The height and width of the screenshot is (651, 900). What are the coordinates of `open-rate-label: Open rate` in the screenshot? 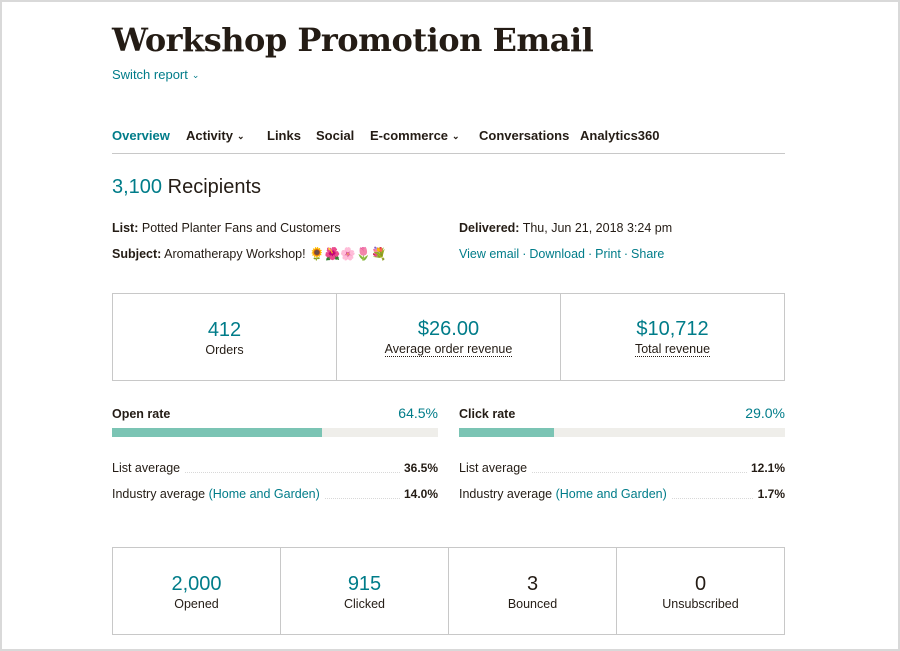 It's located at (141, 414).